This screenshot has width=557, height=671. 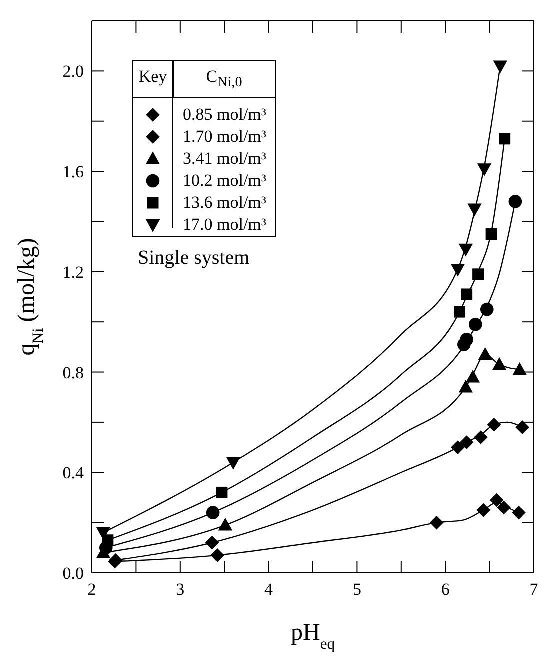 I want to click on legend-label: 3.41 mol/m³, so click(x=225, y=159).